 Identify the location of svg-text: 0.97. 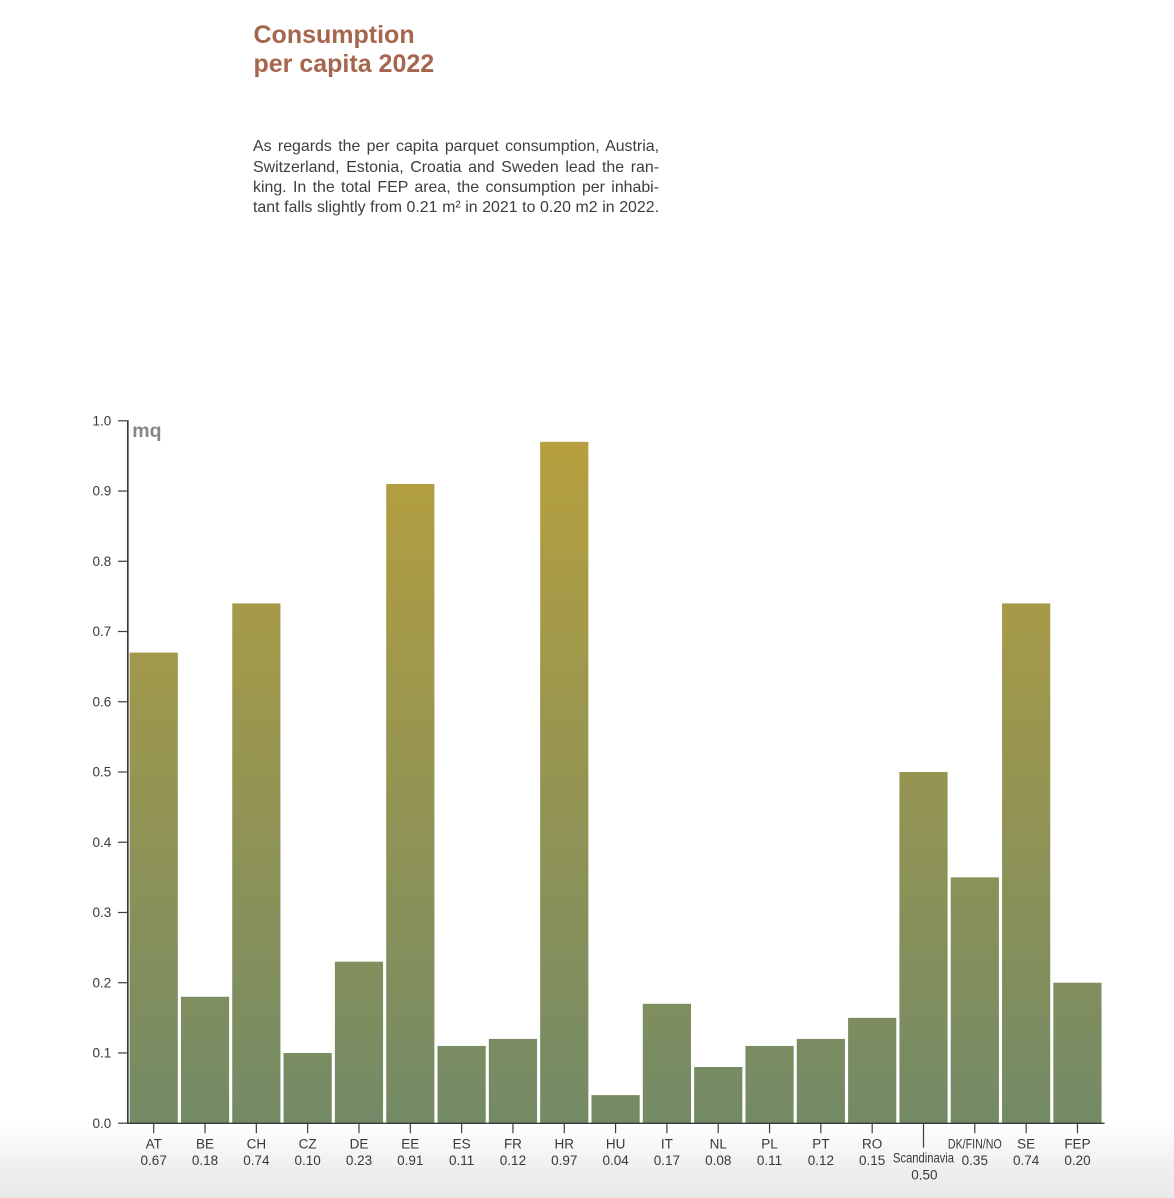
(564, 1160).